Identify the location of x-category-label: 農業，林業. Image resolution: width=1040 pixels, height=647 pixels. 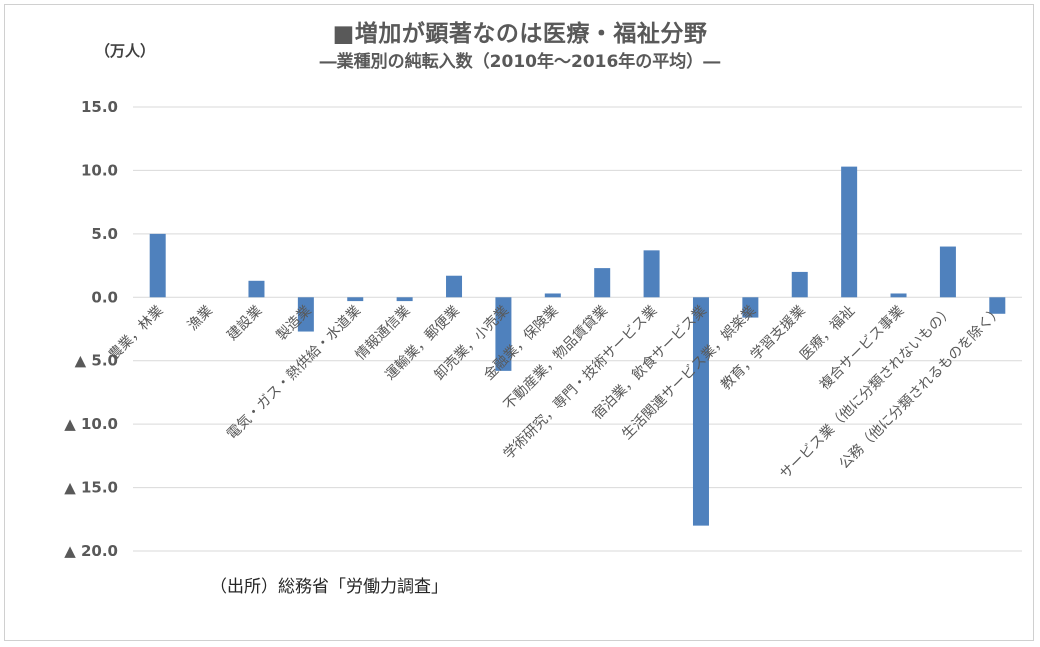
(136, 333).